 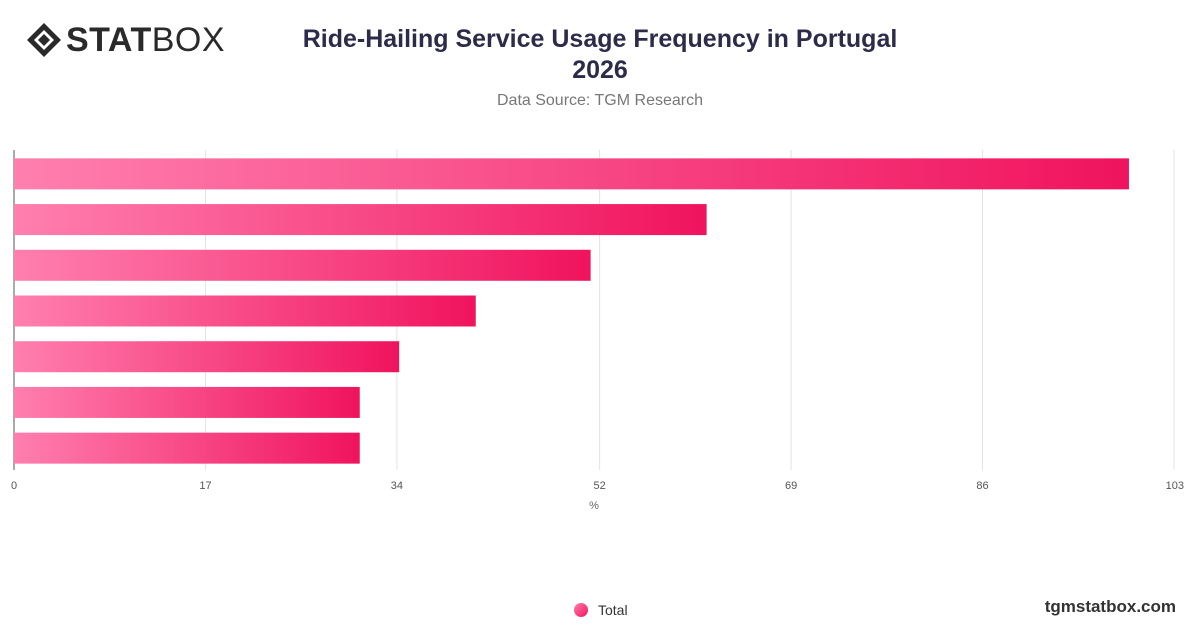 What do you see at coordinates (188, 40) in the screenshot?
I see `logo-text-light: BOX` at bounding box center [188, 40].